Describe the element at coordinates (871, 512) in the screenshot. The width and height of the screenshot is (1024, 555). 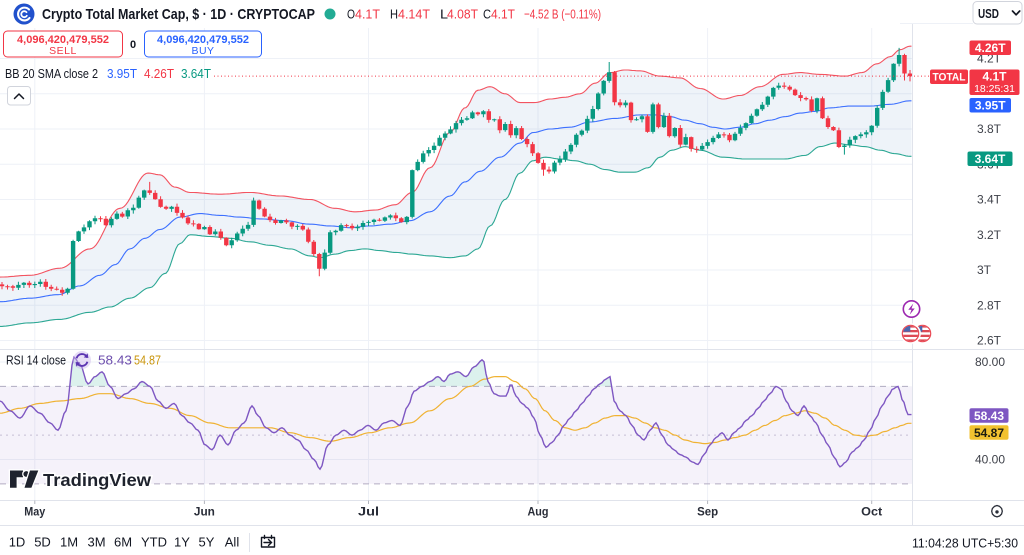
I see `svg-text: Oct` at that location.